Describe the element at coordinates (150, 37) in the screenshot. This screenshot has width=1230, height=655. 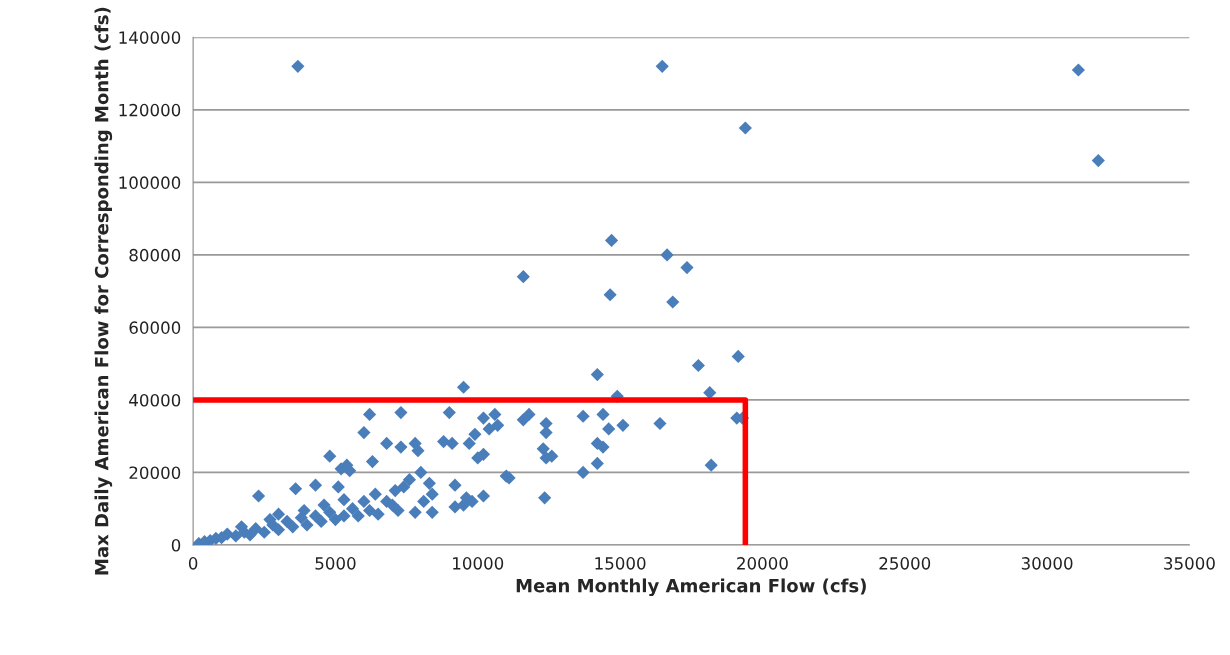
I see `y-tick-label: 140000` at that location.